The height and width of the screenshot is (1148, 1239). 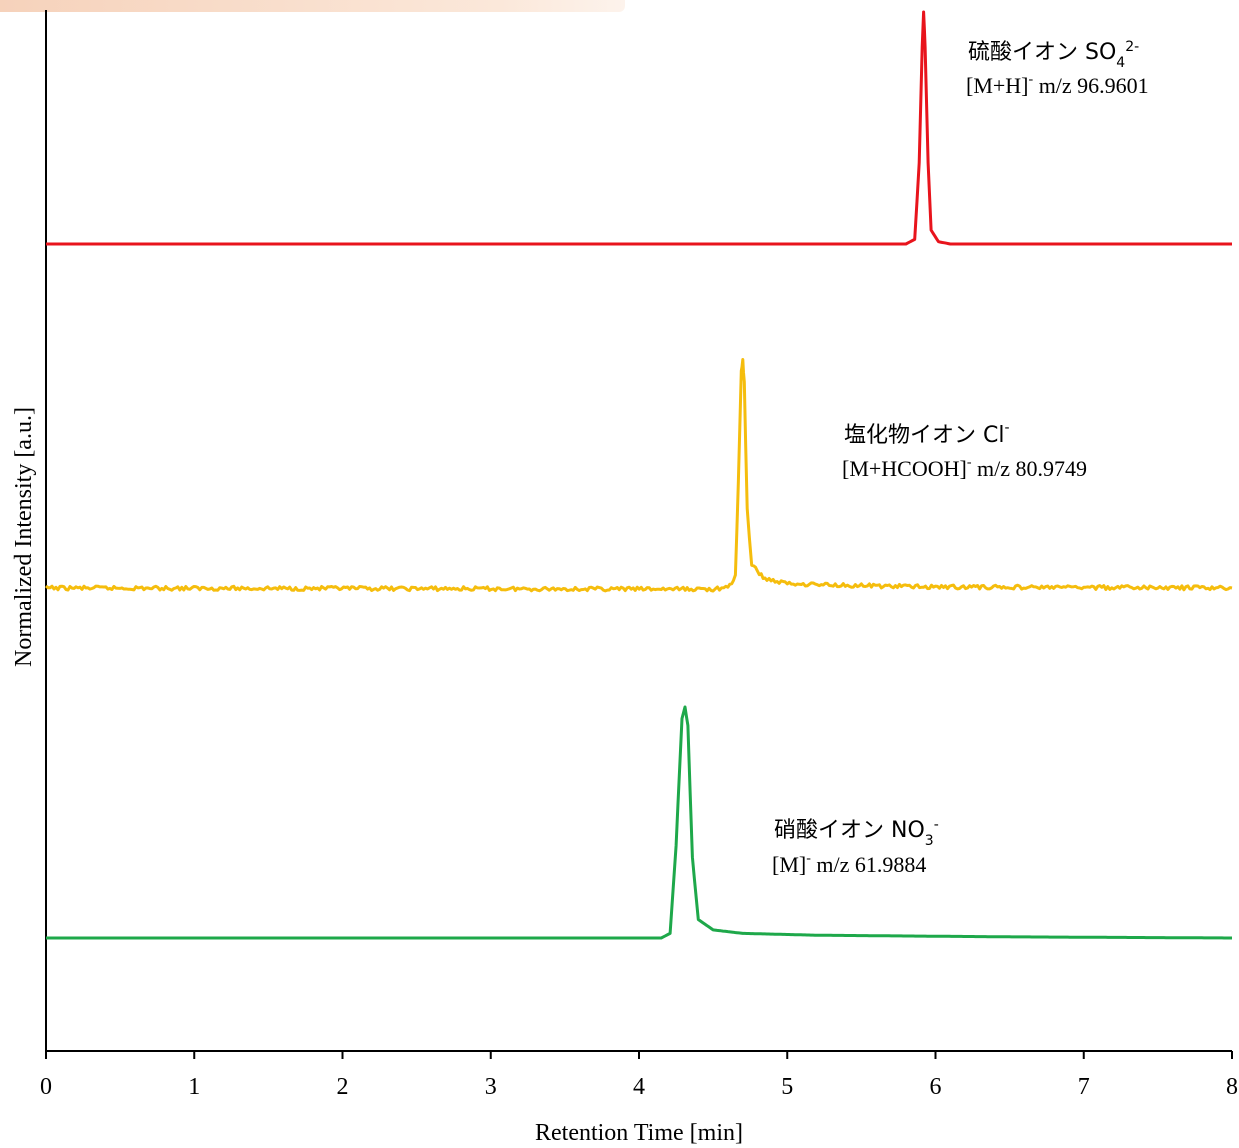 What do you see at coordinates (1132, 47) in the screenshot?
I see `annotation-sulfate-sup: 2-` at bounding box center [1132, 47].